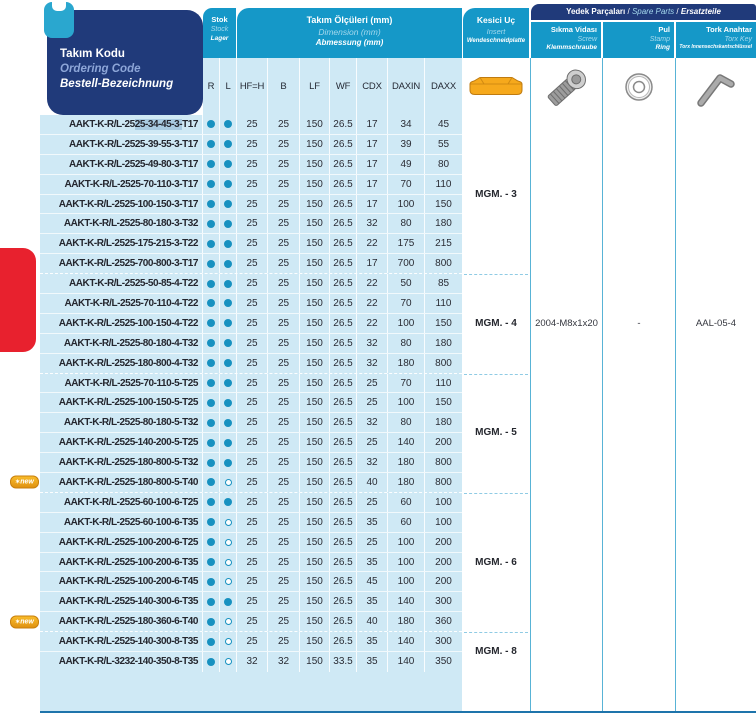  Describe the element at coordinates (121, 383) in the screenshot. I see `ordering-code: AAKT-K-R/L-2525-70-110-5-T25` at that location.